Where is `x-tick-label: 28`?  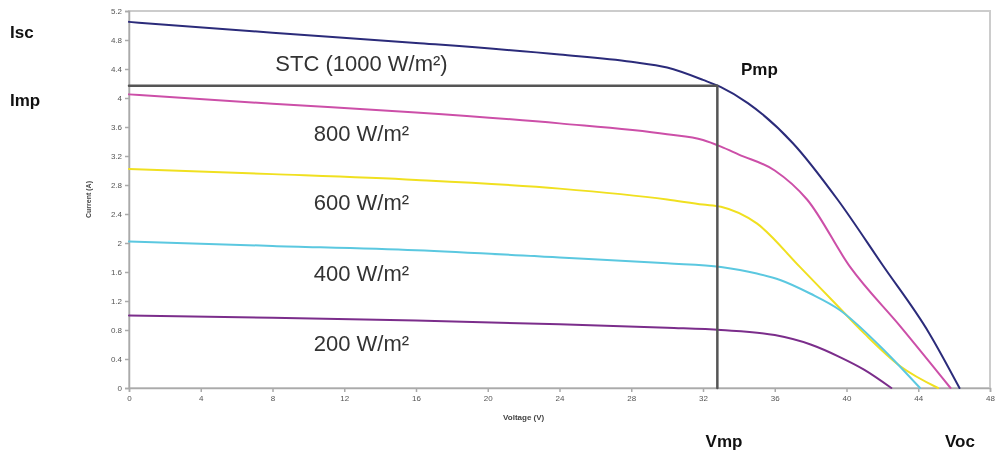 x-tick-label: 28 is located at coordinates (632, 398).